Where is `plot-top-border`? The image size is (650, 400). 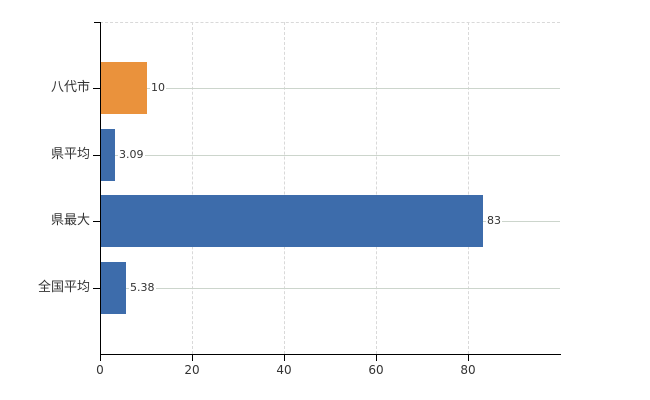
plot-top-border is located at coordinates (330, 22).